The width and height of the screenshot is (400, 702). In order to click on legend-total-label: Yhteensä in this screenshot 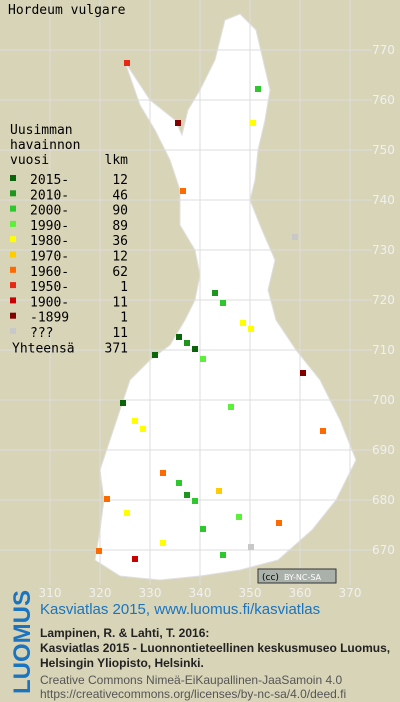, I will do `click(43, 348)`.